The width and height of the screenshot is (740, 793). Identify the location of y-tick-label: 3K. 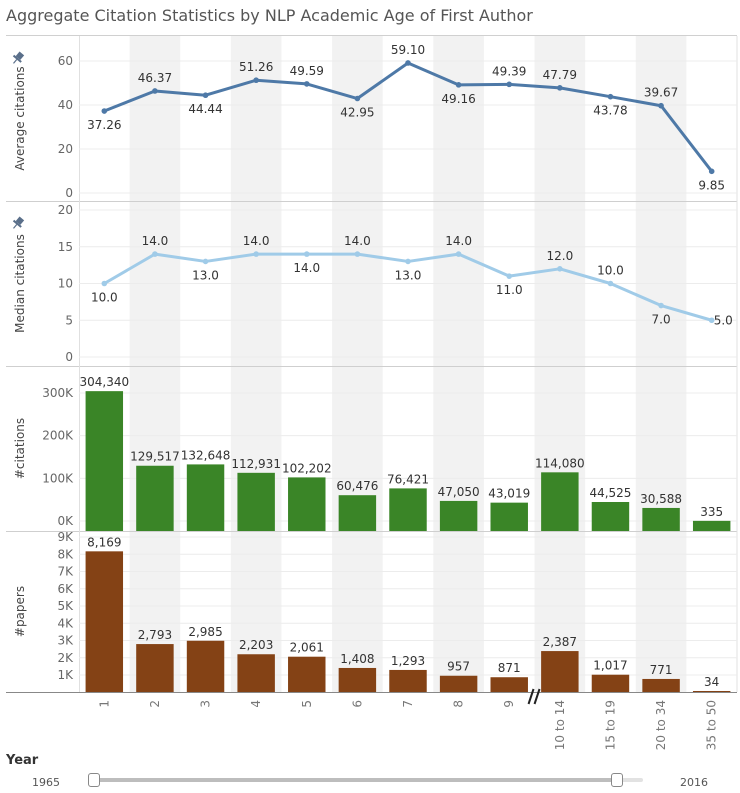
(65, 641).